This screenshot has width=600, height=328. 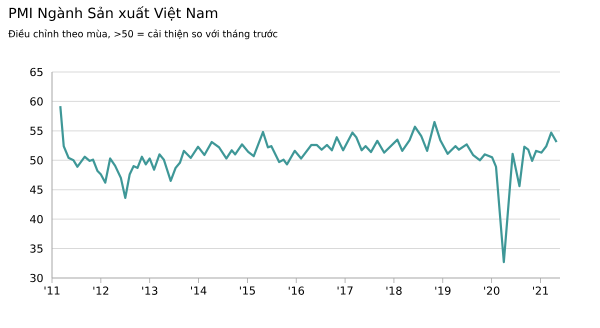 What do you see at coordinates (443, 290) in the screenshot?
I see `x-tick-label: '19` at bounding box center [443, 290].